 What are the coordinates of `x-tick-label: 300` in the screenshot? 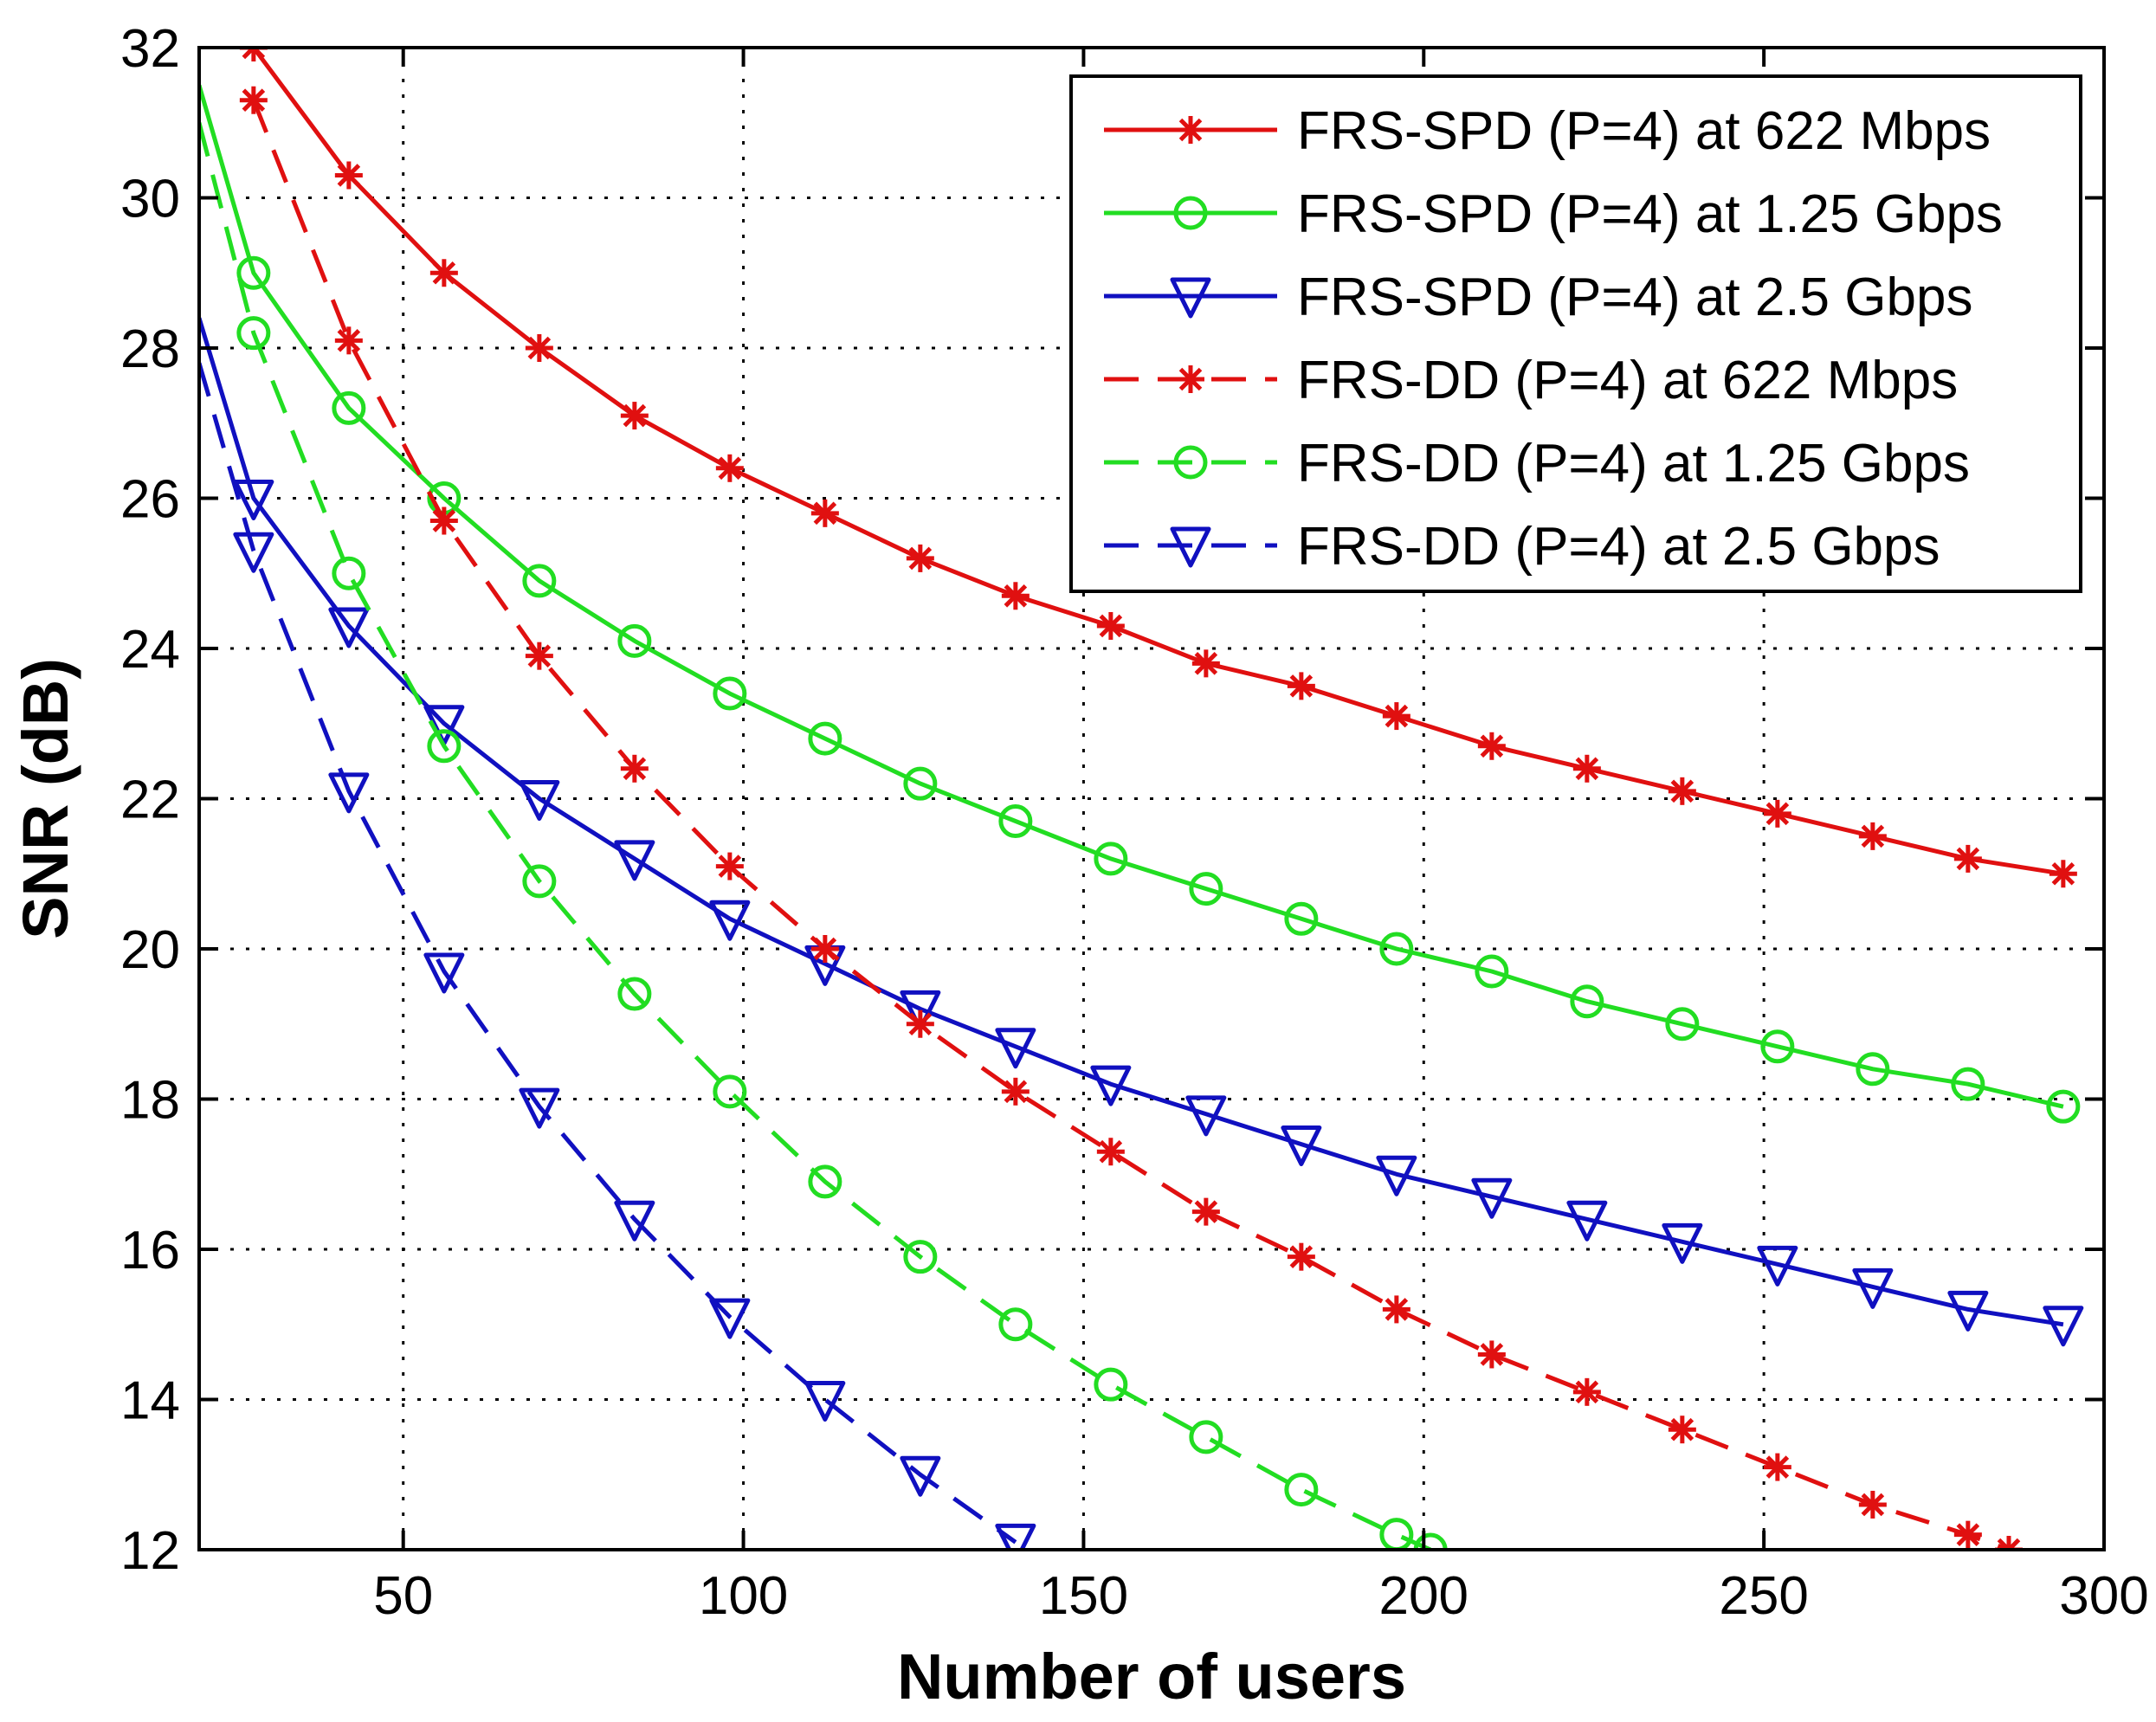 It's located at (2103, 1596).